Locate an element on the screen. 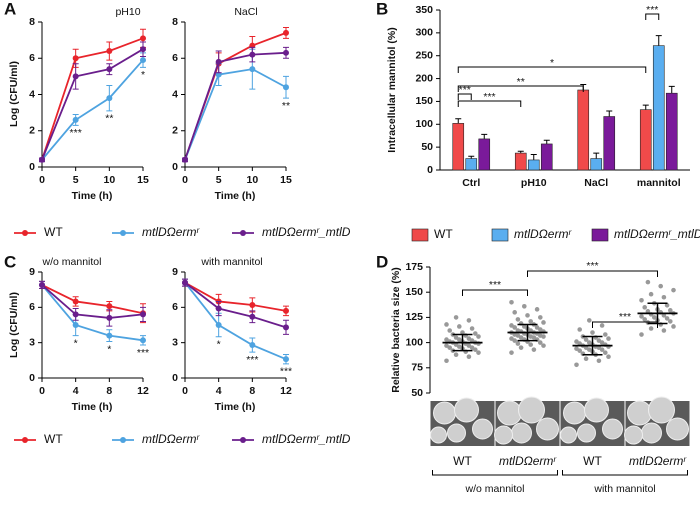 This screenshot has width=700, height=510. y-tick-label: 200 is located at coordinates (424, 78).